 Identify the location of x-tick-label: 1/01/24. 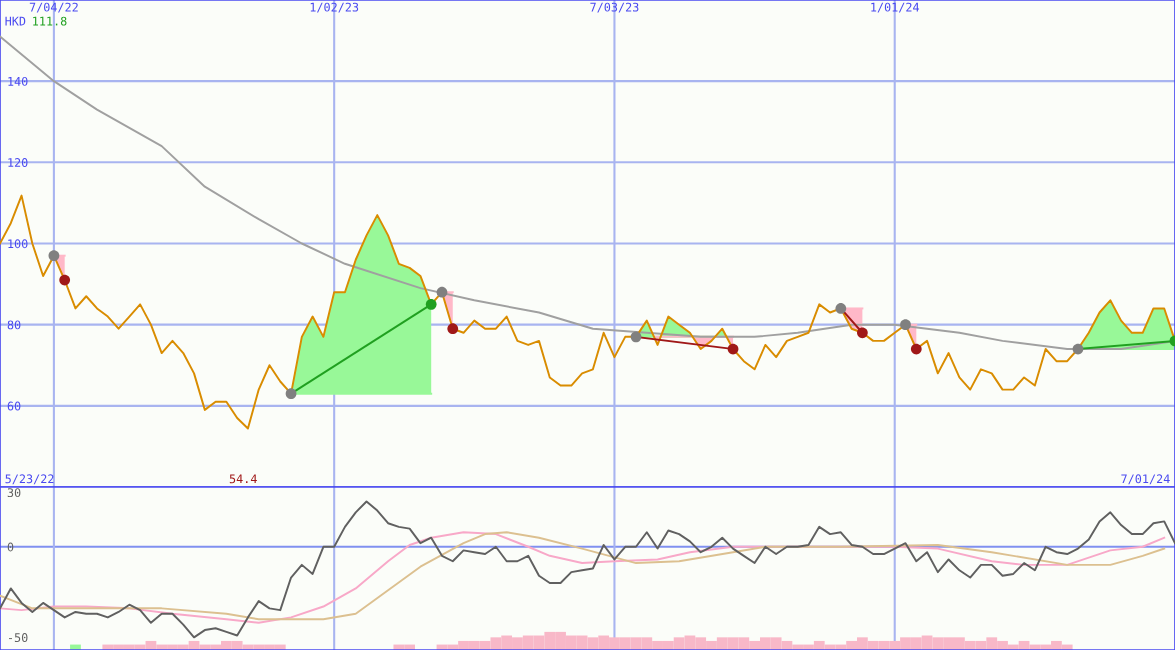
(895, 7).